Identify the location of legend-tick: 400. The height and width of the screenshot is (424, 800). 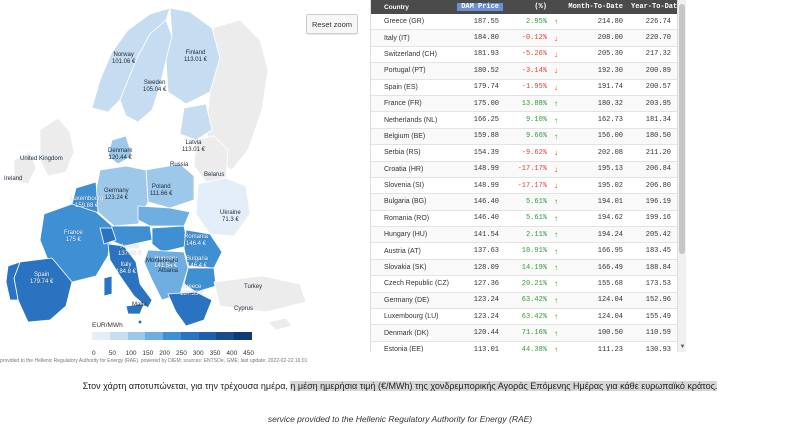
(232, 353).